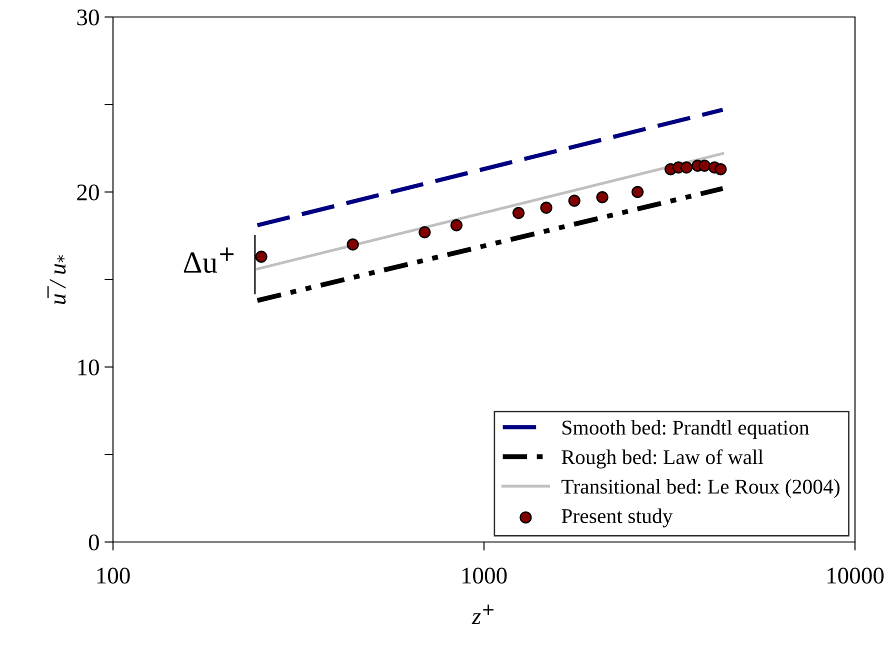 This screenshot has width=894, height=666. Describe the element at coordinates (483, 614) in the screenshot. I see `x-axis-title: z$^{+}$` at that location.